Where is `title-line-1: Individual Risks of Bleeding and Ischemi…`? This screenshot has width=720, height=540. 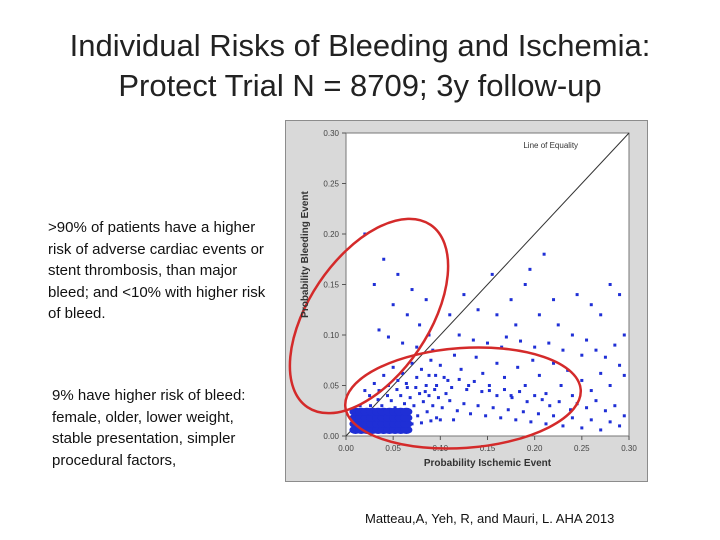
title-line-1: Individual Risks of Bleeding and Ischemi… is located at coordinates (360, 45).